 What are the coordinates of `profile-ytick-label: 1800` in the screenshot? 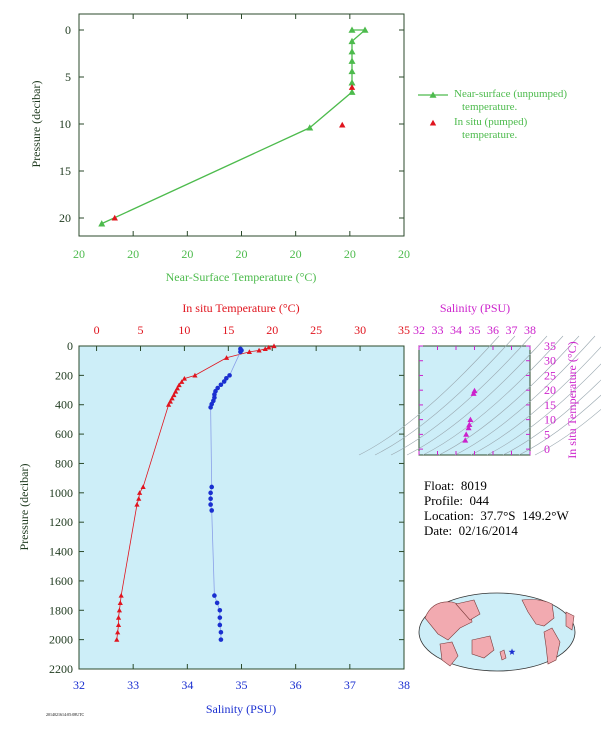 It's located at (61, 610).